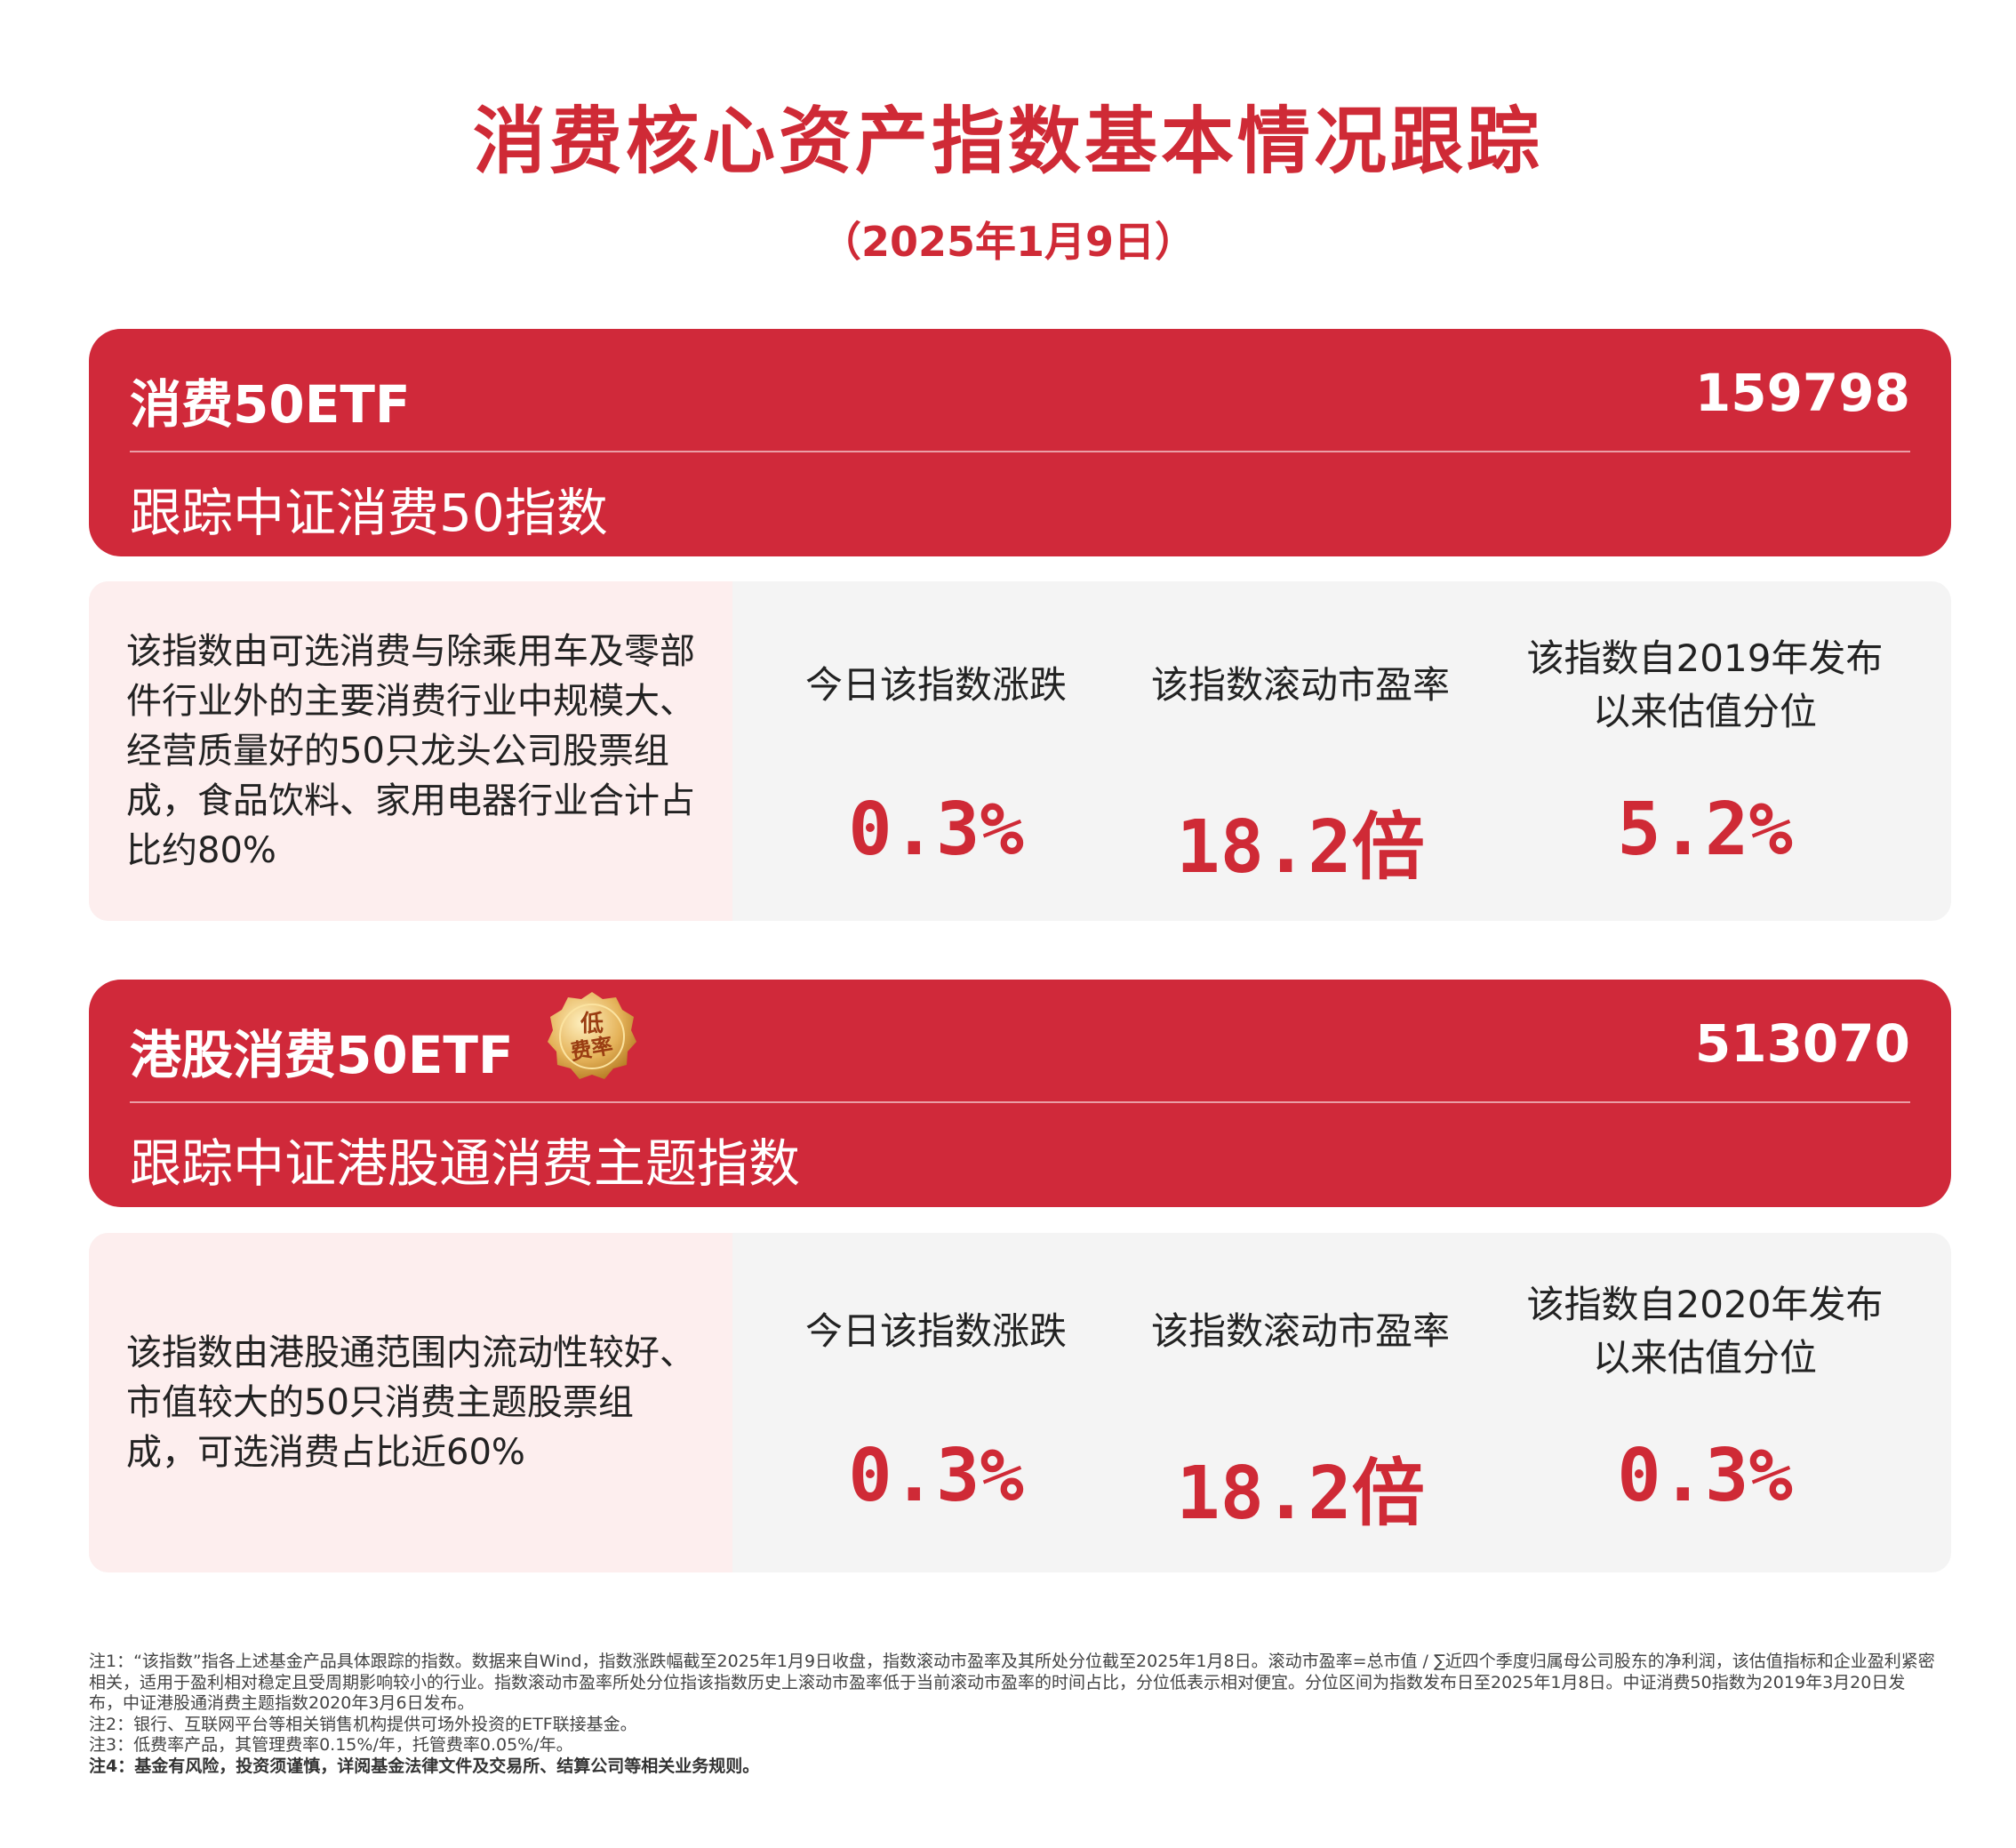 The image size is (2016, 1848). I want to click on low-fee-badge-icon: 低 费率, so click(592, 1036).